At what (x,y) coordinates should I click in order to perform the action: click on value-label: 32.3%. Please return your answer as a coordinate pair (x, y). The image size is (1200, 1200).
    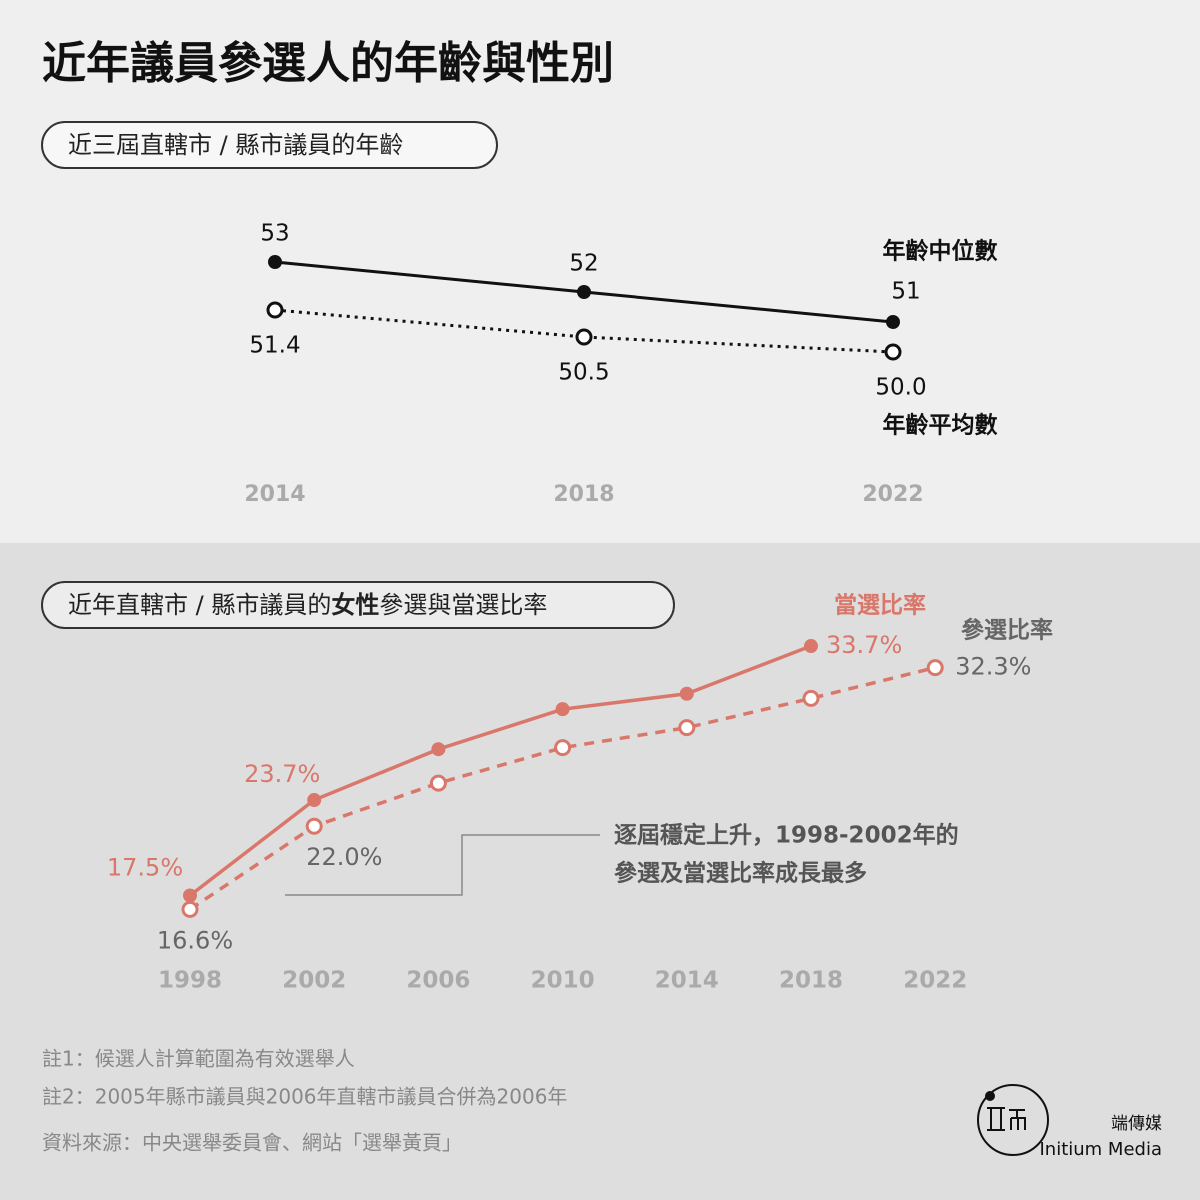
    Looking at the image, I should click on (993, 667).